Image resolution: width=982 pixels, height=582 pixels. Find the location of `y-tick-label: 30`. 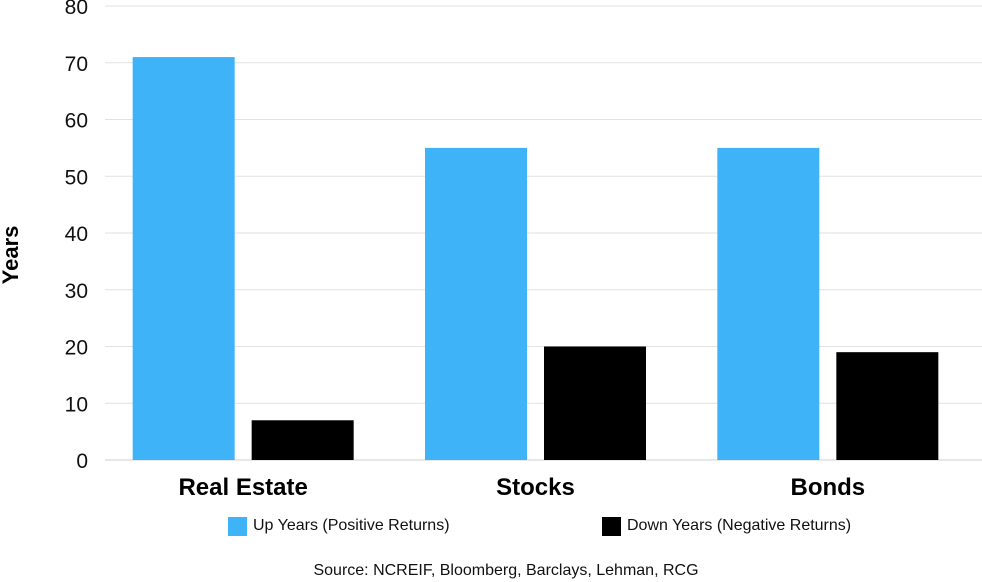

y-tick-label: 30 is located at coordinates (76, 291).